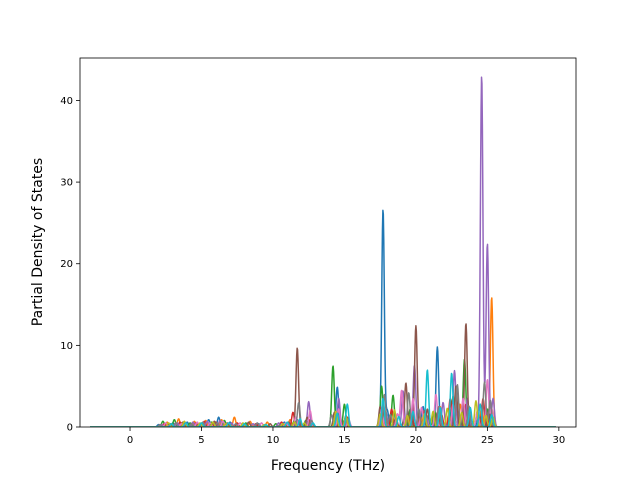  I want to click on x-tick-label: 10, so click(273, 440).